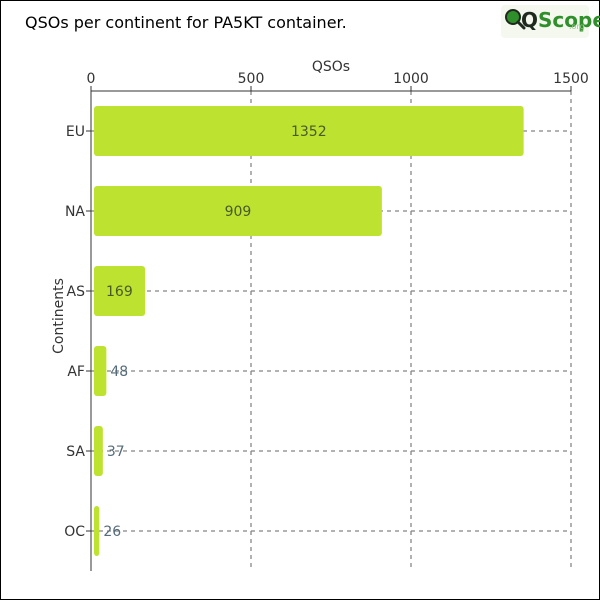  I want to click on data-label: 1352, so click(309, 132).